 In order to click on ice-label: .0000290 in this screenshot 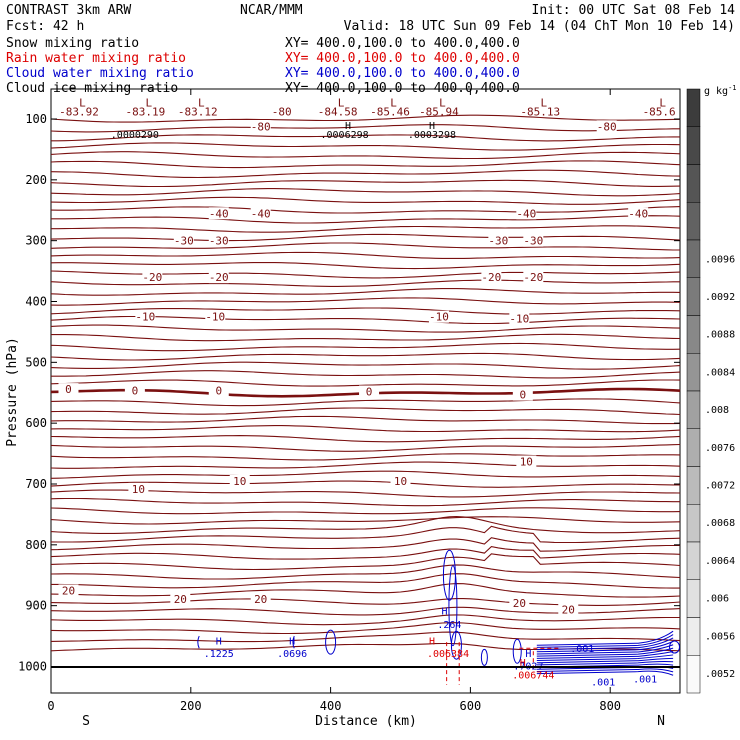, I will do `click(135, 135)`.